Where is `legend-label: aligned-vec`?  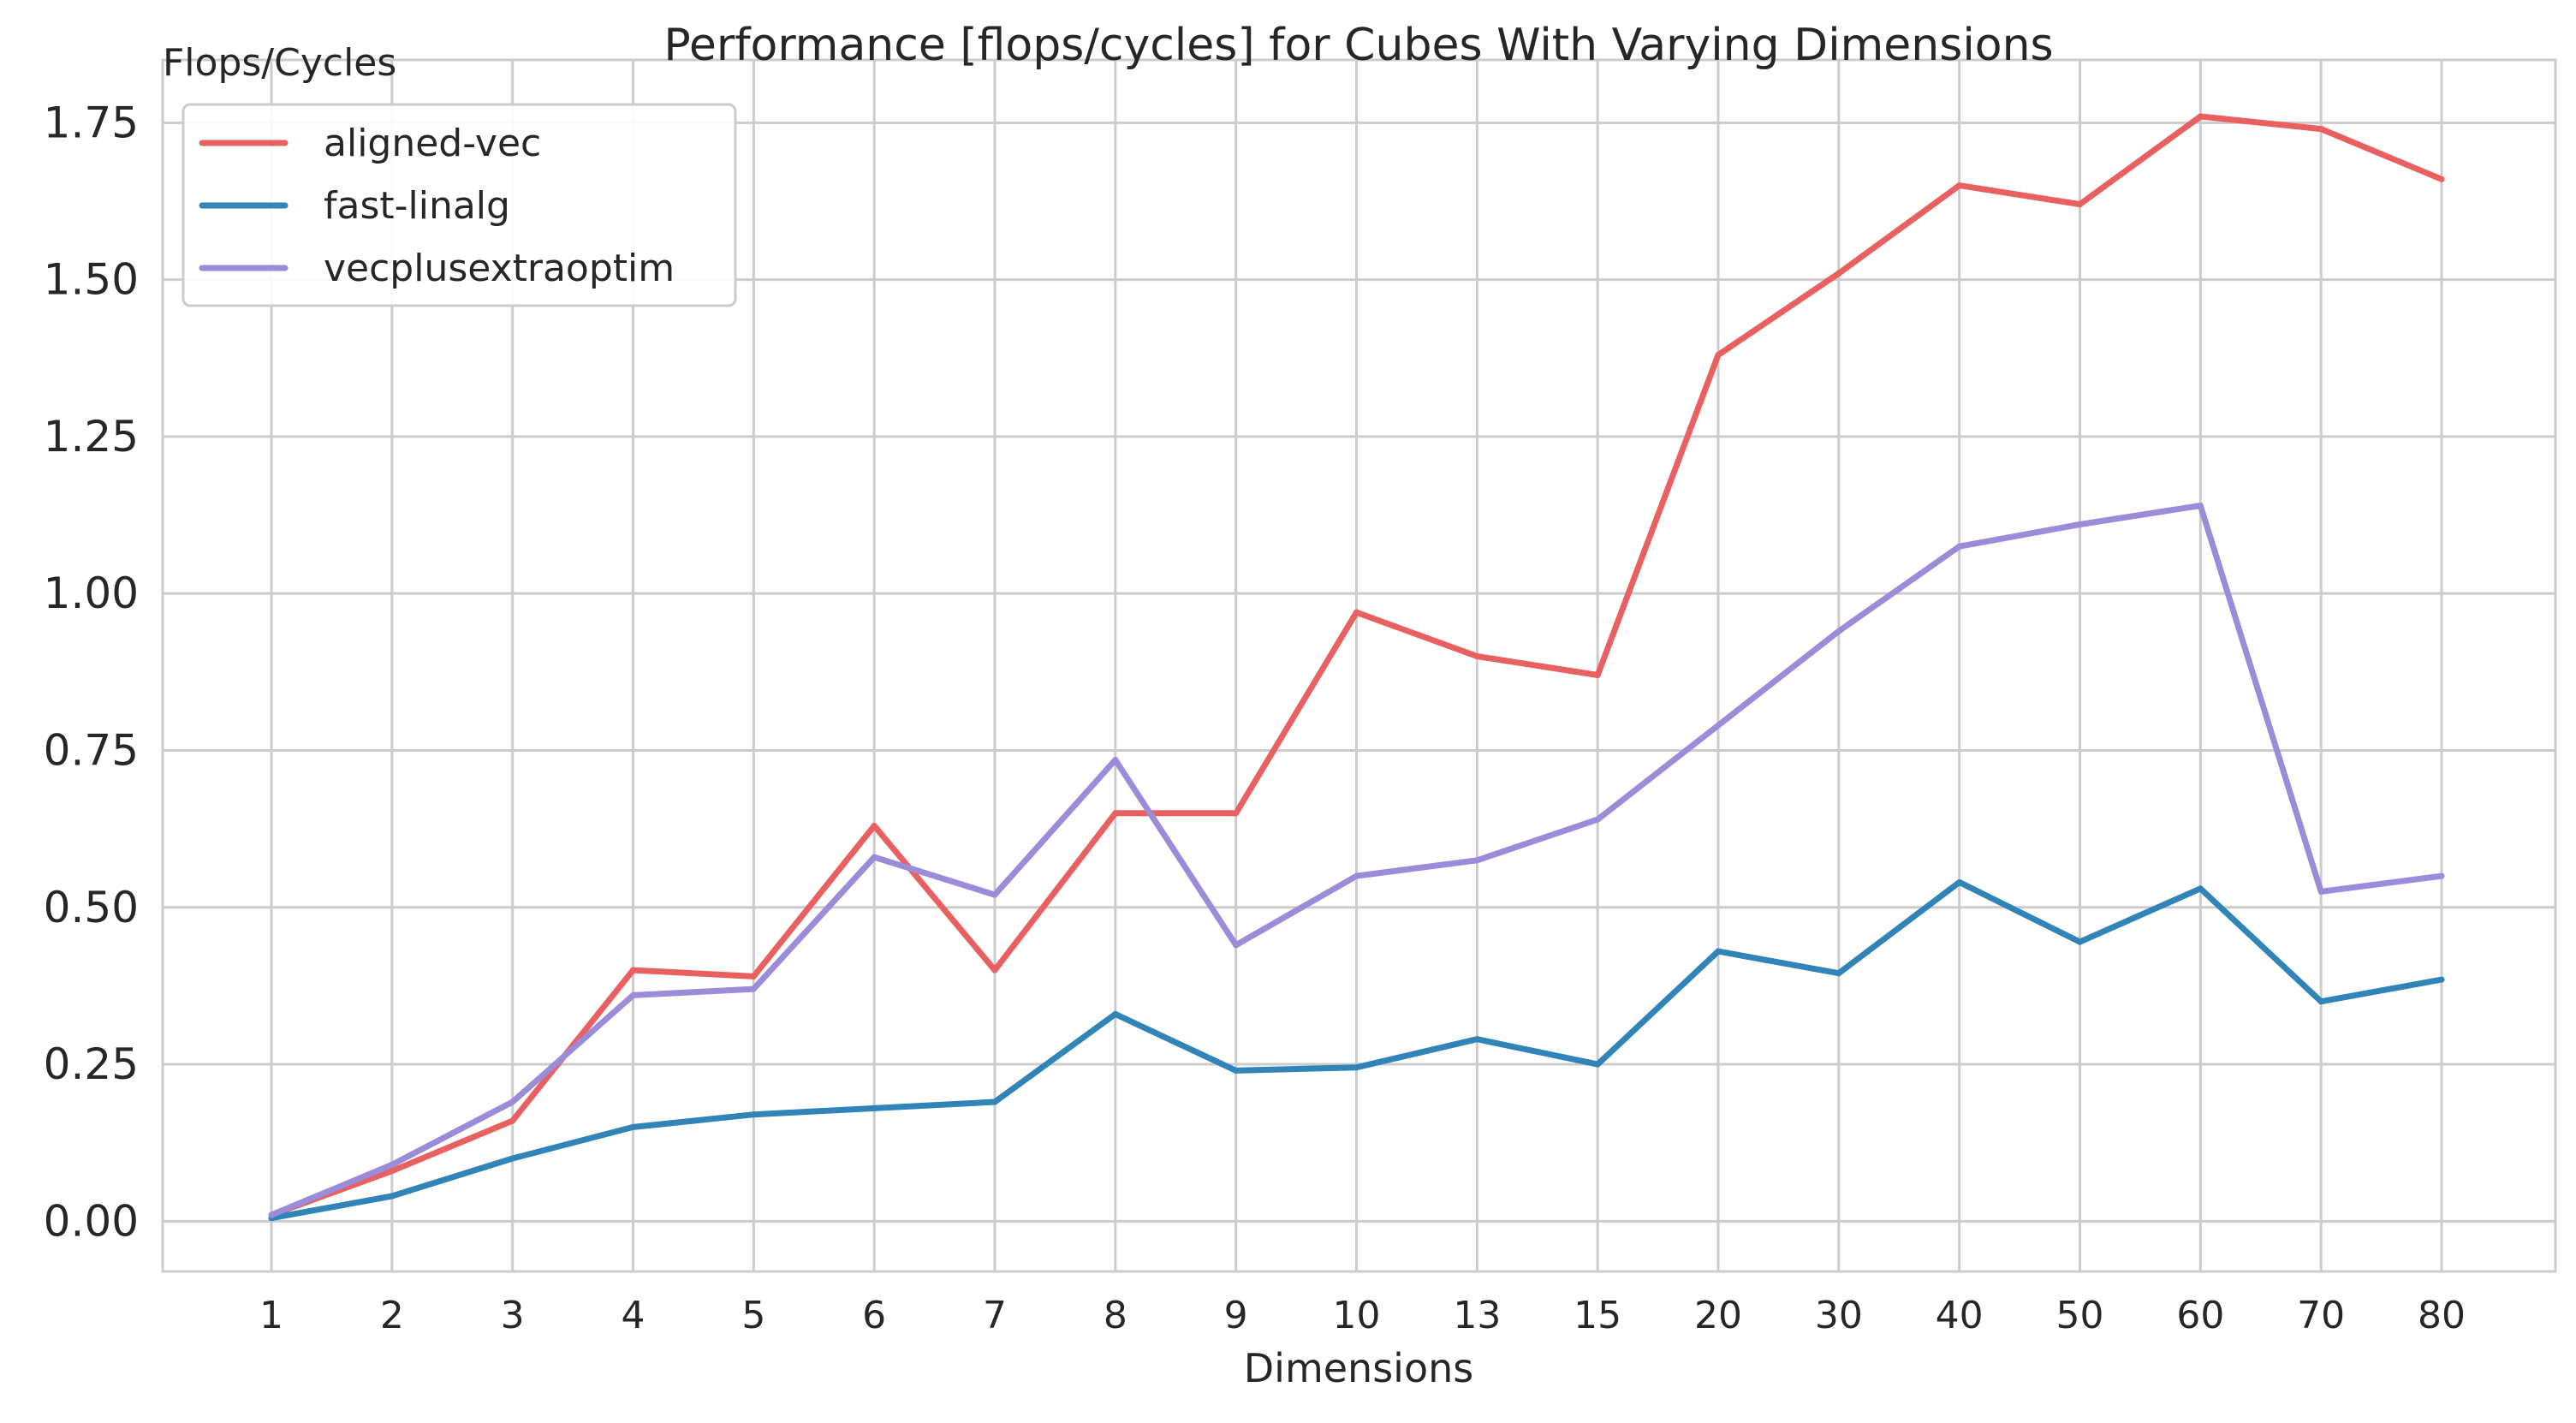 legend-label: aligned-vec is located at coordinates (432, 143).